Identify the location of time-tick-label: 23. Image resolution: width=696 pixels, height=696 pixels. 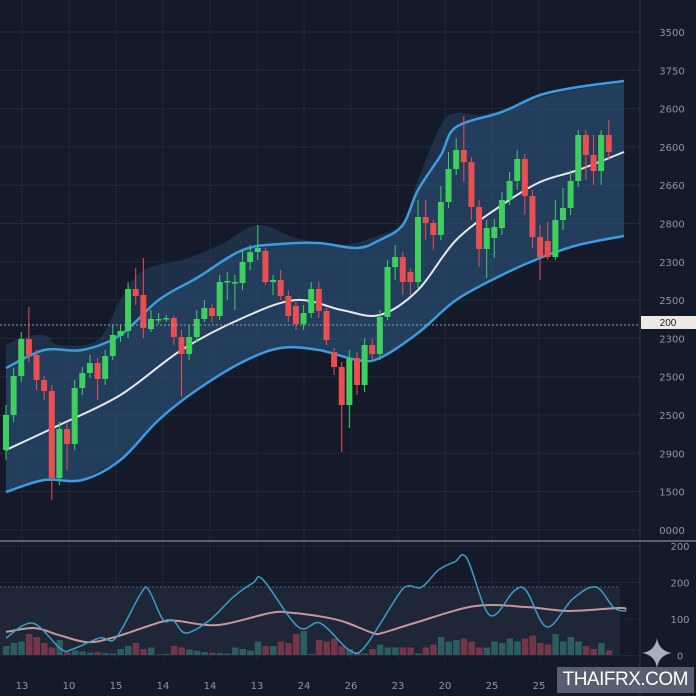
(398, 686).